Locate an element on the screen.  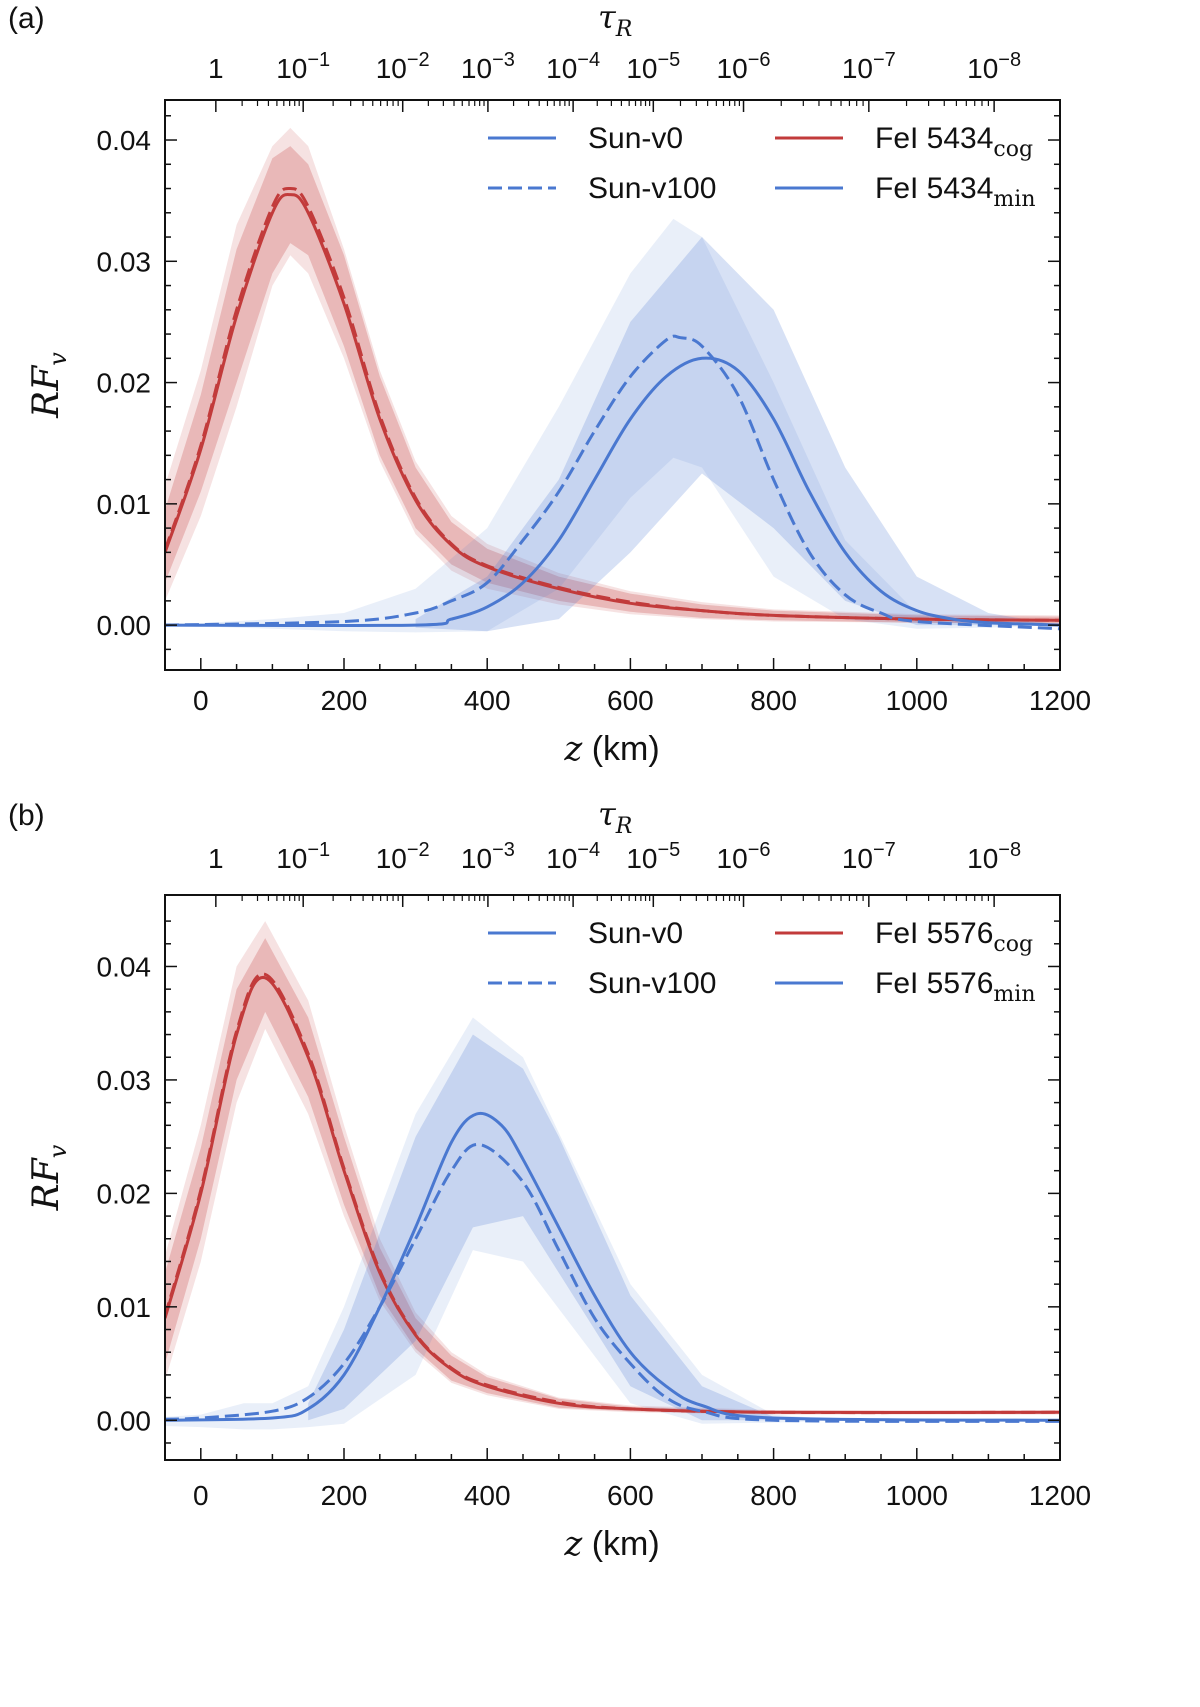
y-tick-label: 0.04 is located at coordinates (124, 140).